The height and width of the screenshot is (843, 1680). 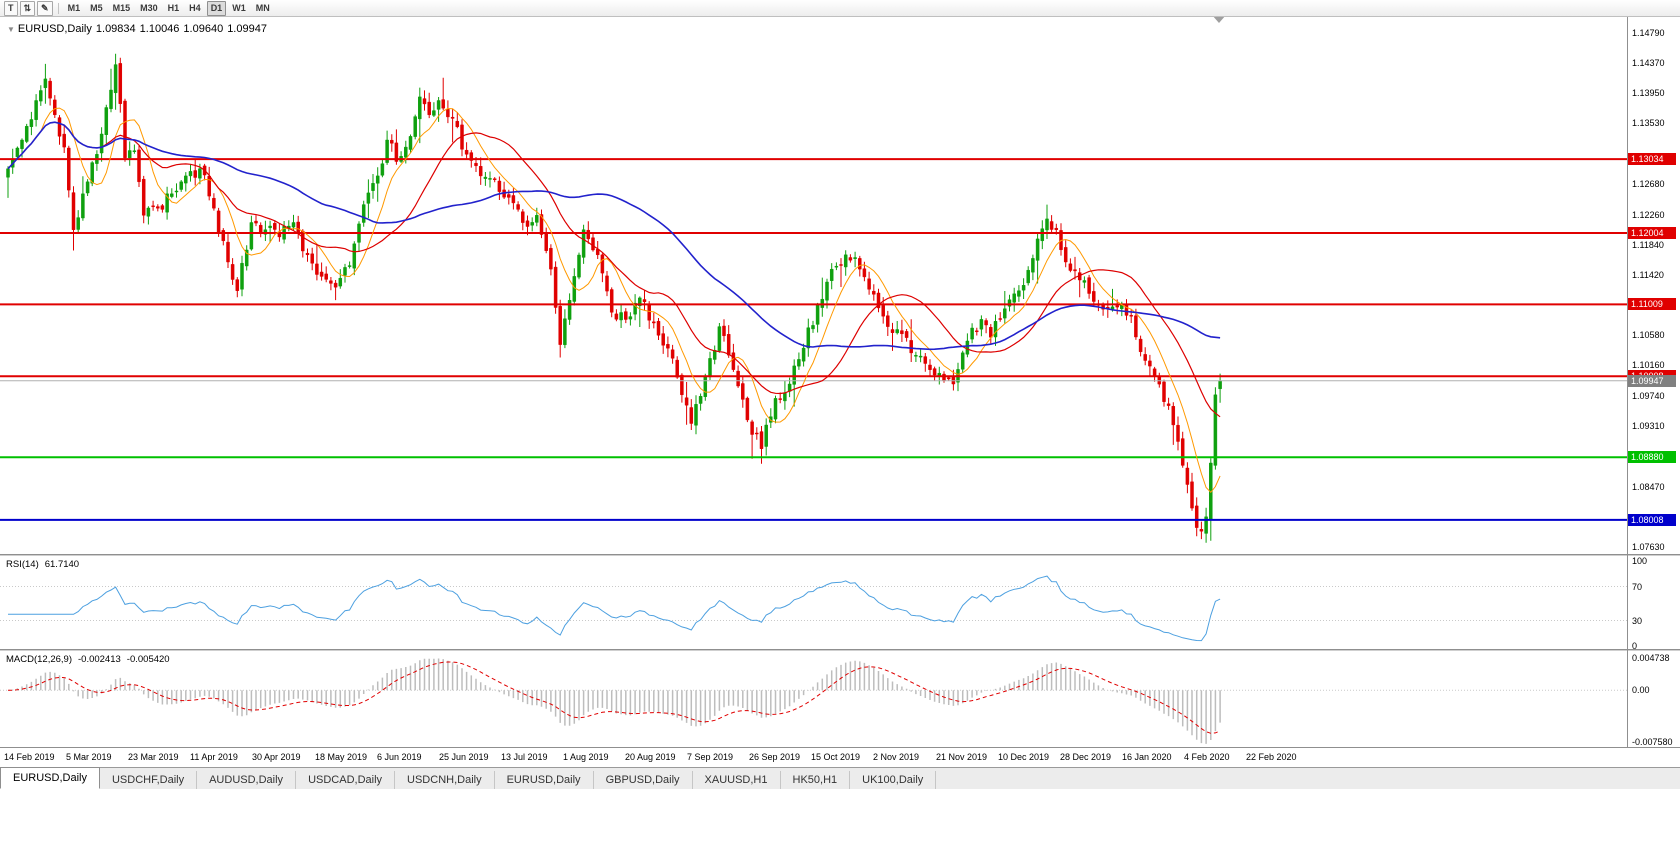 What do you see at coordinates (544, 780) in the screenshot?
I see `chart-tab-5-eurusd-daily: EURUSD,Daily` at bounding box center [544, 780].